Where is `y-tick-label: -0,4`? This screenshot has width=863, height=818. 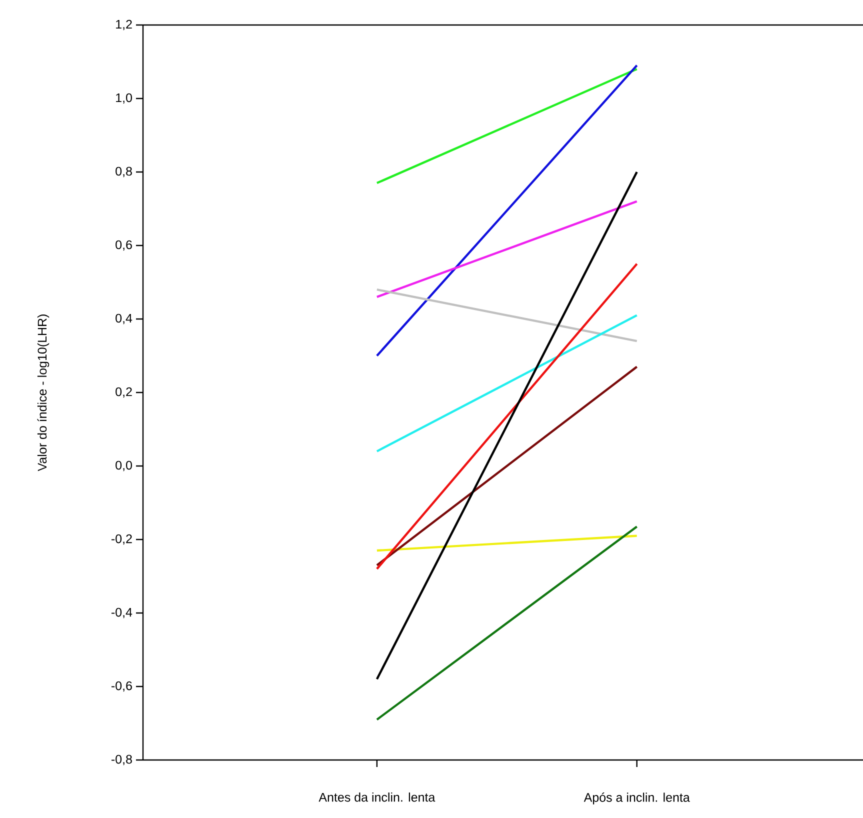 y-tick-label: -0,4 is located at coordinates (122, 613).